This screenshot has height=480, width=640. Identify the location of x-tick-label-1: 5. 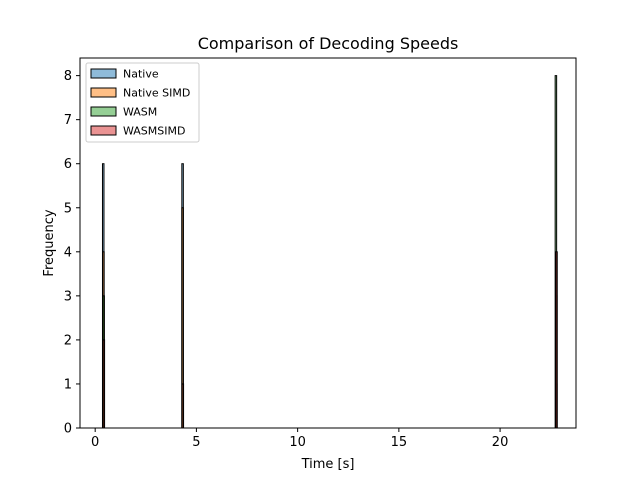
(196, 442).